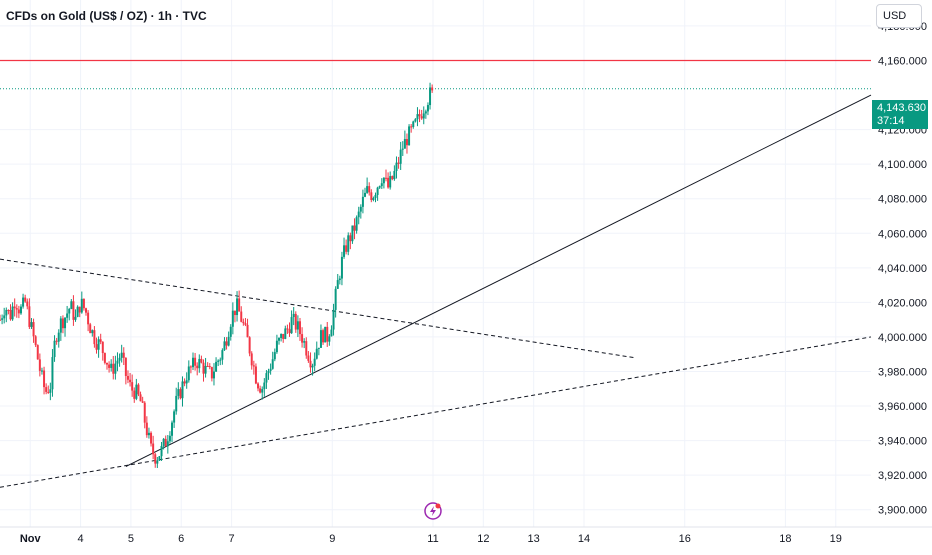 This screenshot has width=932, height=555. Describe the element at coordinates (433, 511) in the screenshot. I see `event-marker` at that location.